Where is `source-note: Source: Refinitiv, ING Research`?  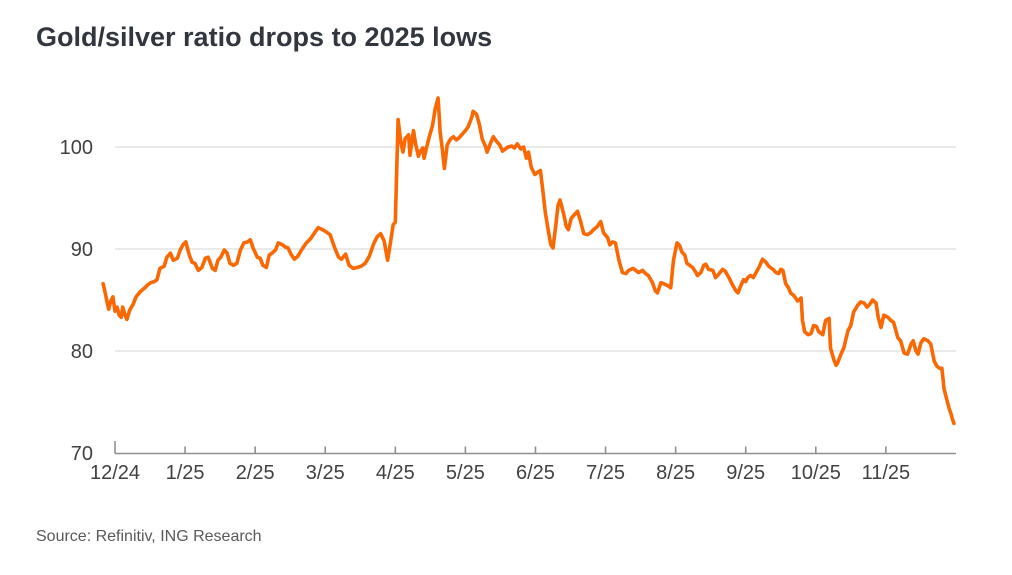
source-note: Source: Refinitiv, ING Research is located at coordinates (149, 536).